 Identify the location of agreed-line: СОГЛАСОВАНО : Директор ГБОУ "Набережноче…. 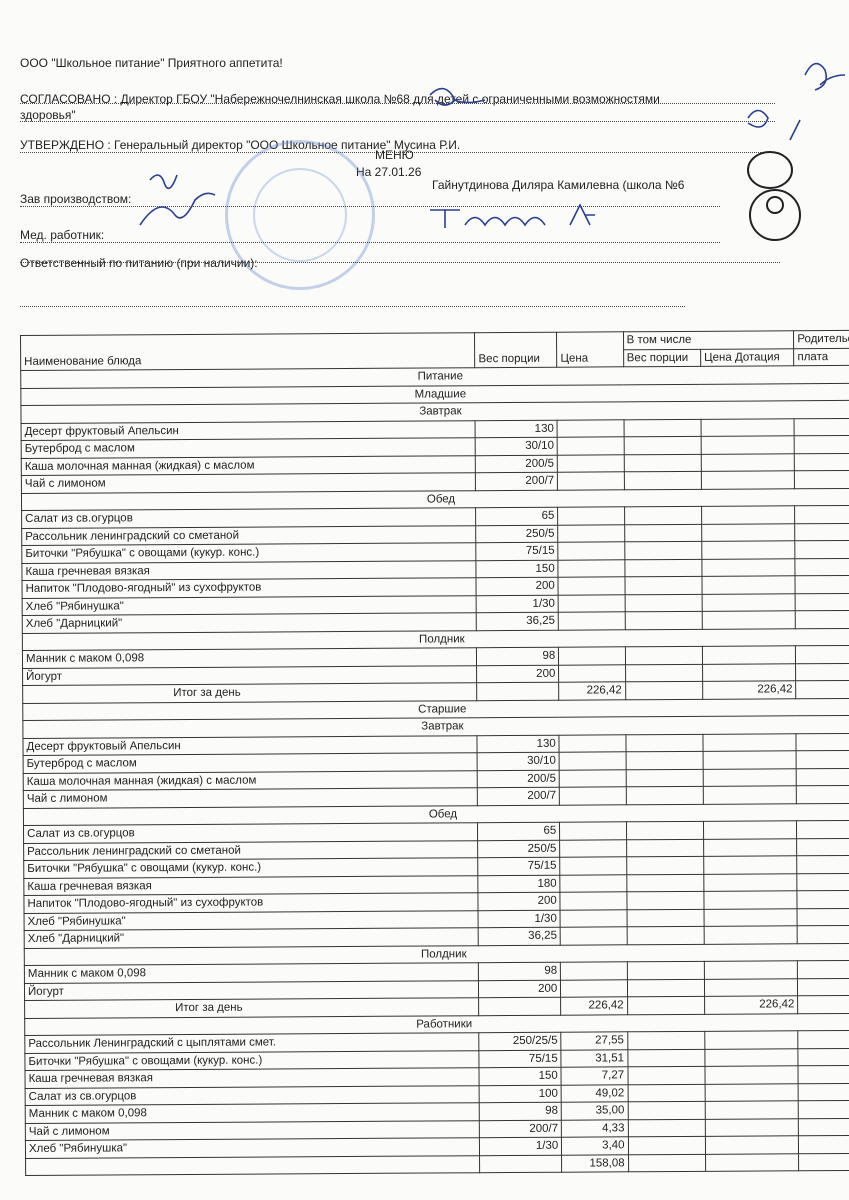
(340, 99).